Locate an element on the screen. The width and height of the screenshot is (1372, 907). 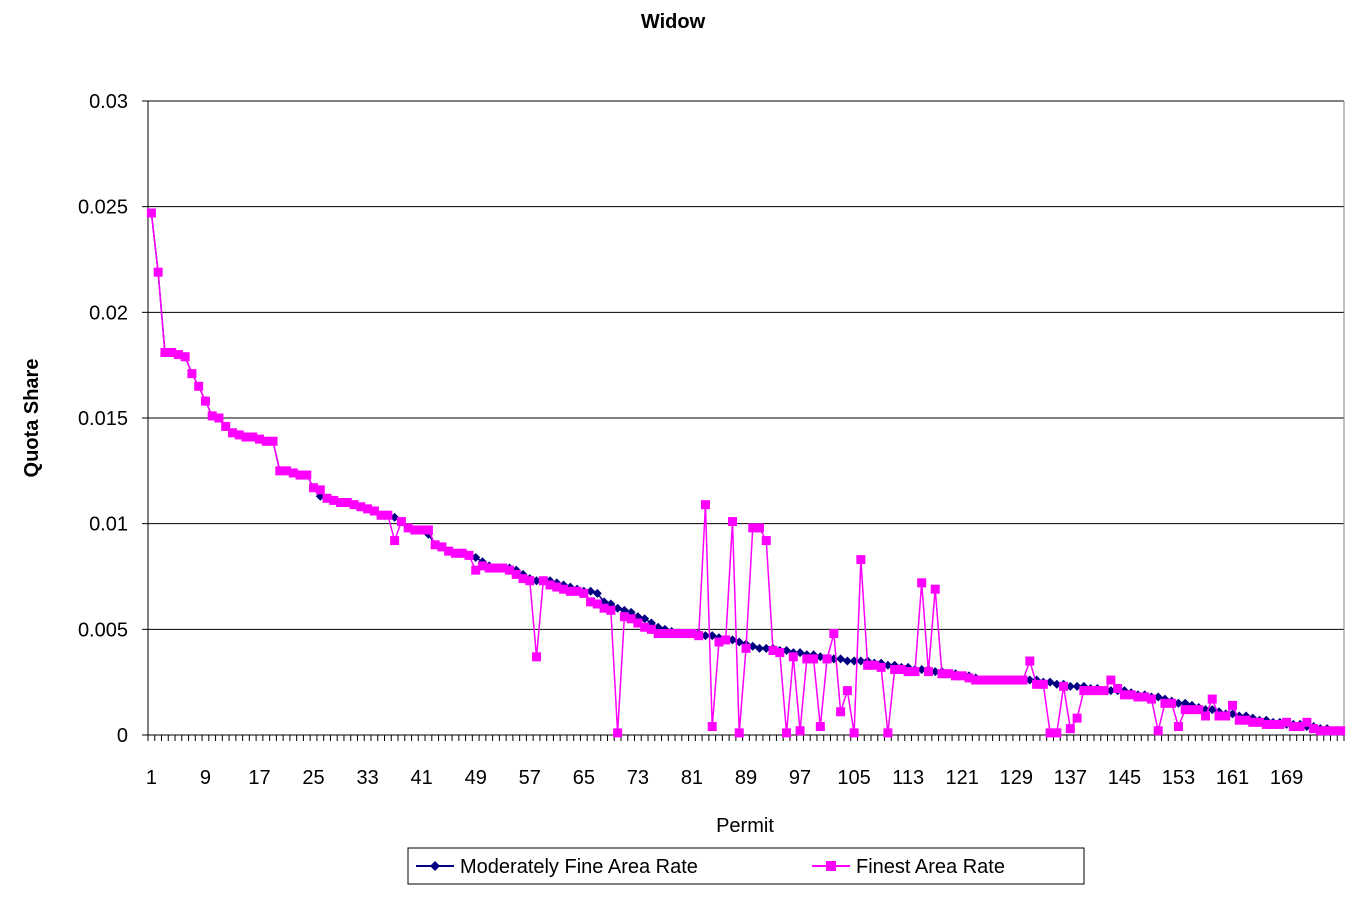
x-tick-label: 105 is located at coordinates (853, 778).